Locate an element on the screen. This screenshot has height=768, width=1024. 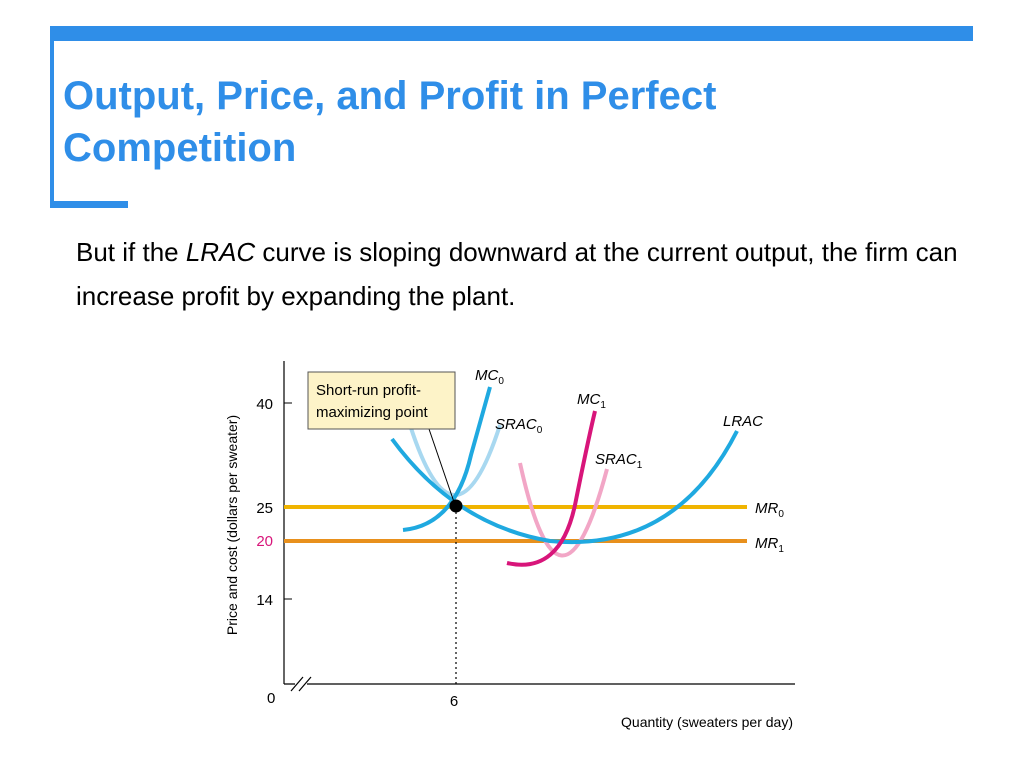
annotation-pointer is located at coordinates (442, 467).